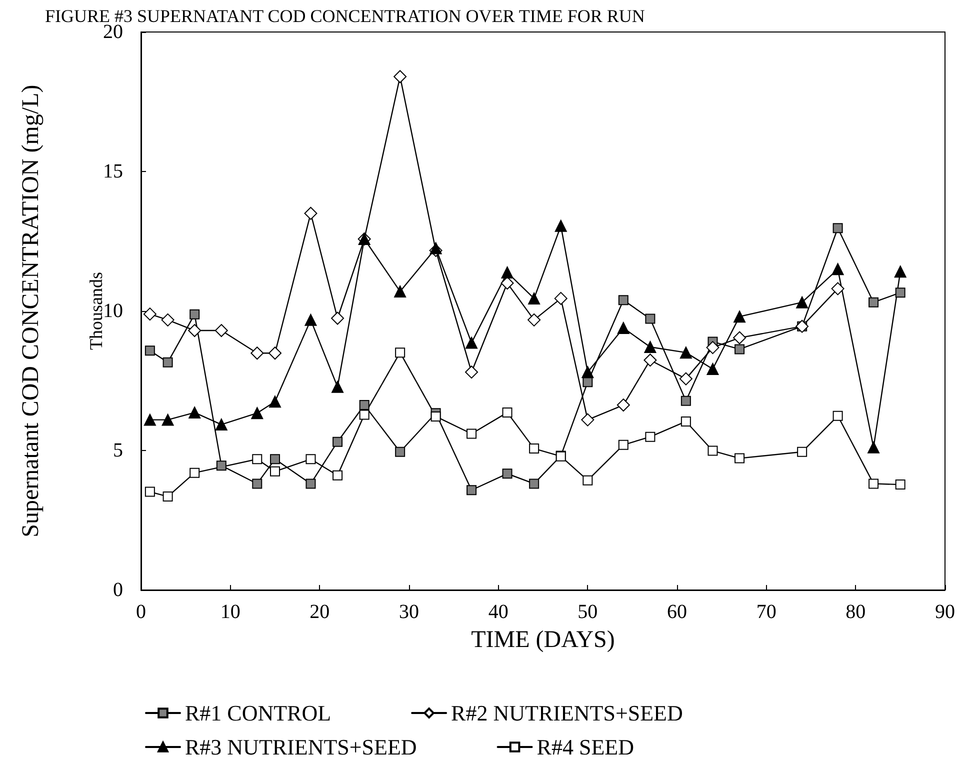 The height and width of the screenshot is (763, 964). What do you see at coordinates (258, 713) in the screenshot?
I see `legend-label: R#1 CONTROL` at bounding box center [258, 713].